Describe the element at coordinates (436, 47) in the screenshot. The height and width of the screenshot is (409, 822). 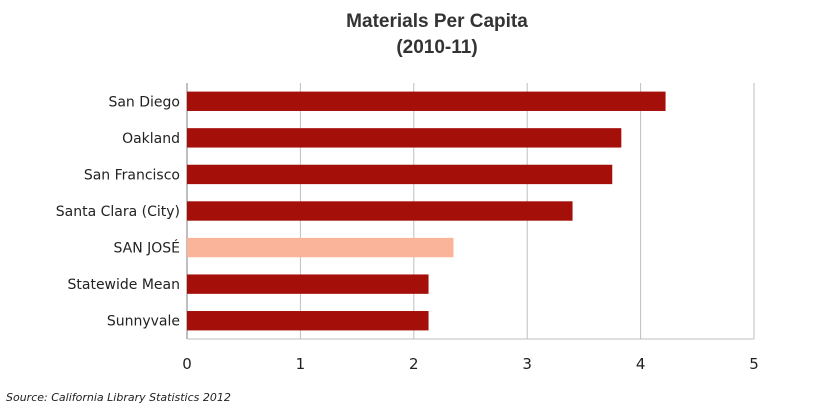
I see `chart-subtitle: (2010-11)` at that location.